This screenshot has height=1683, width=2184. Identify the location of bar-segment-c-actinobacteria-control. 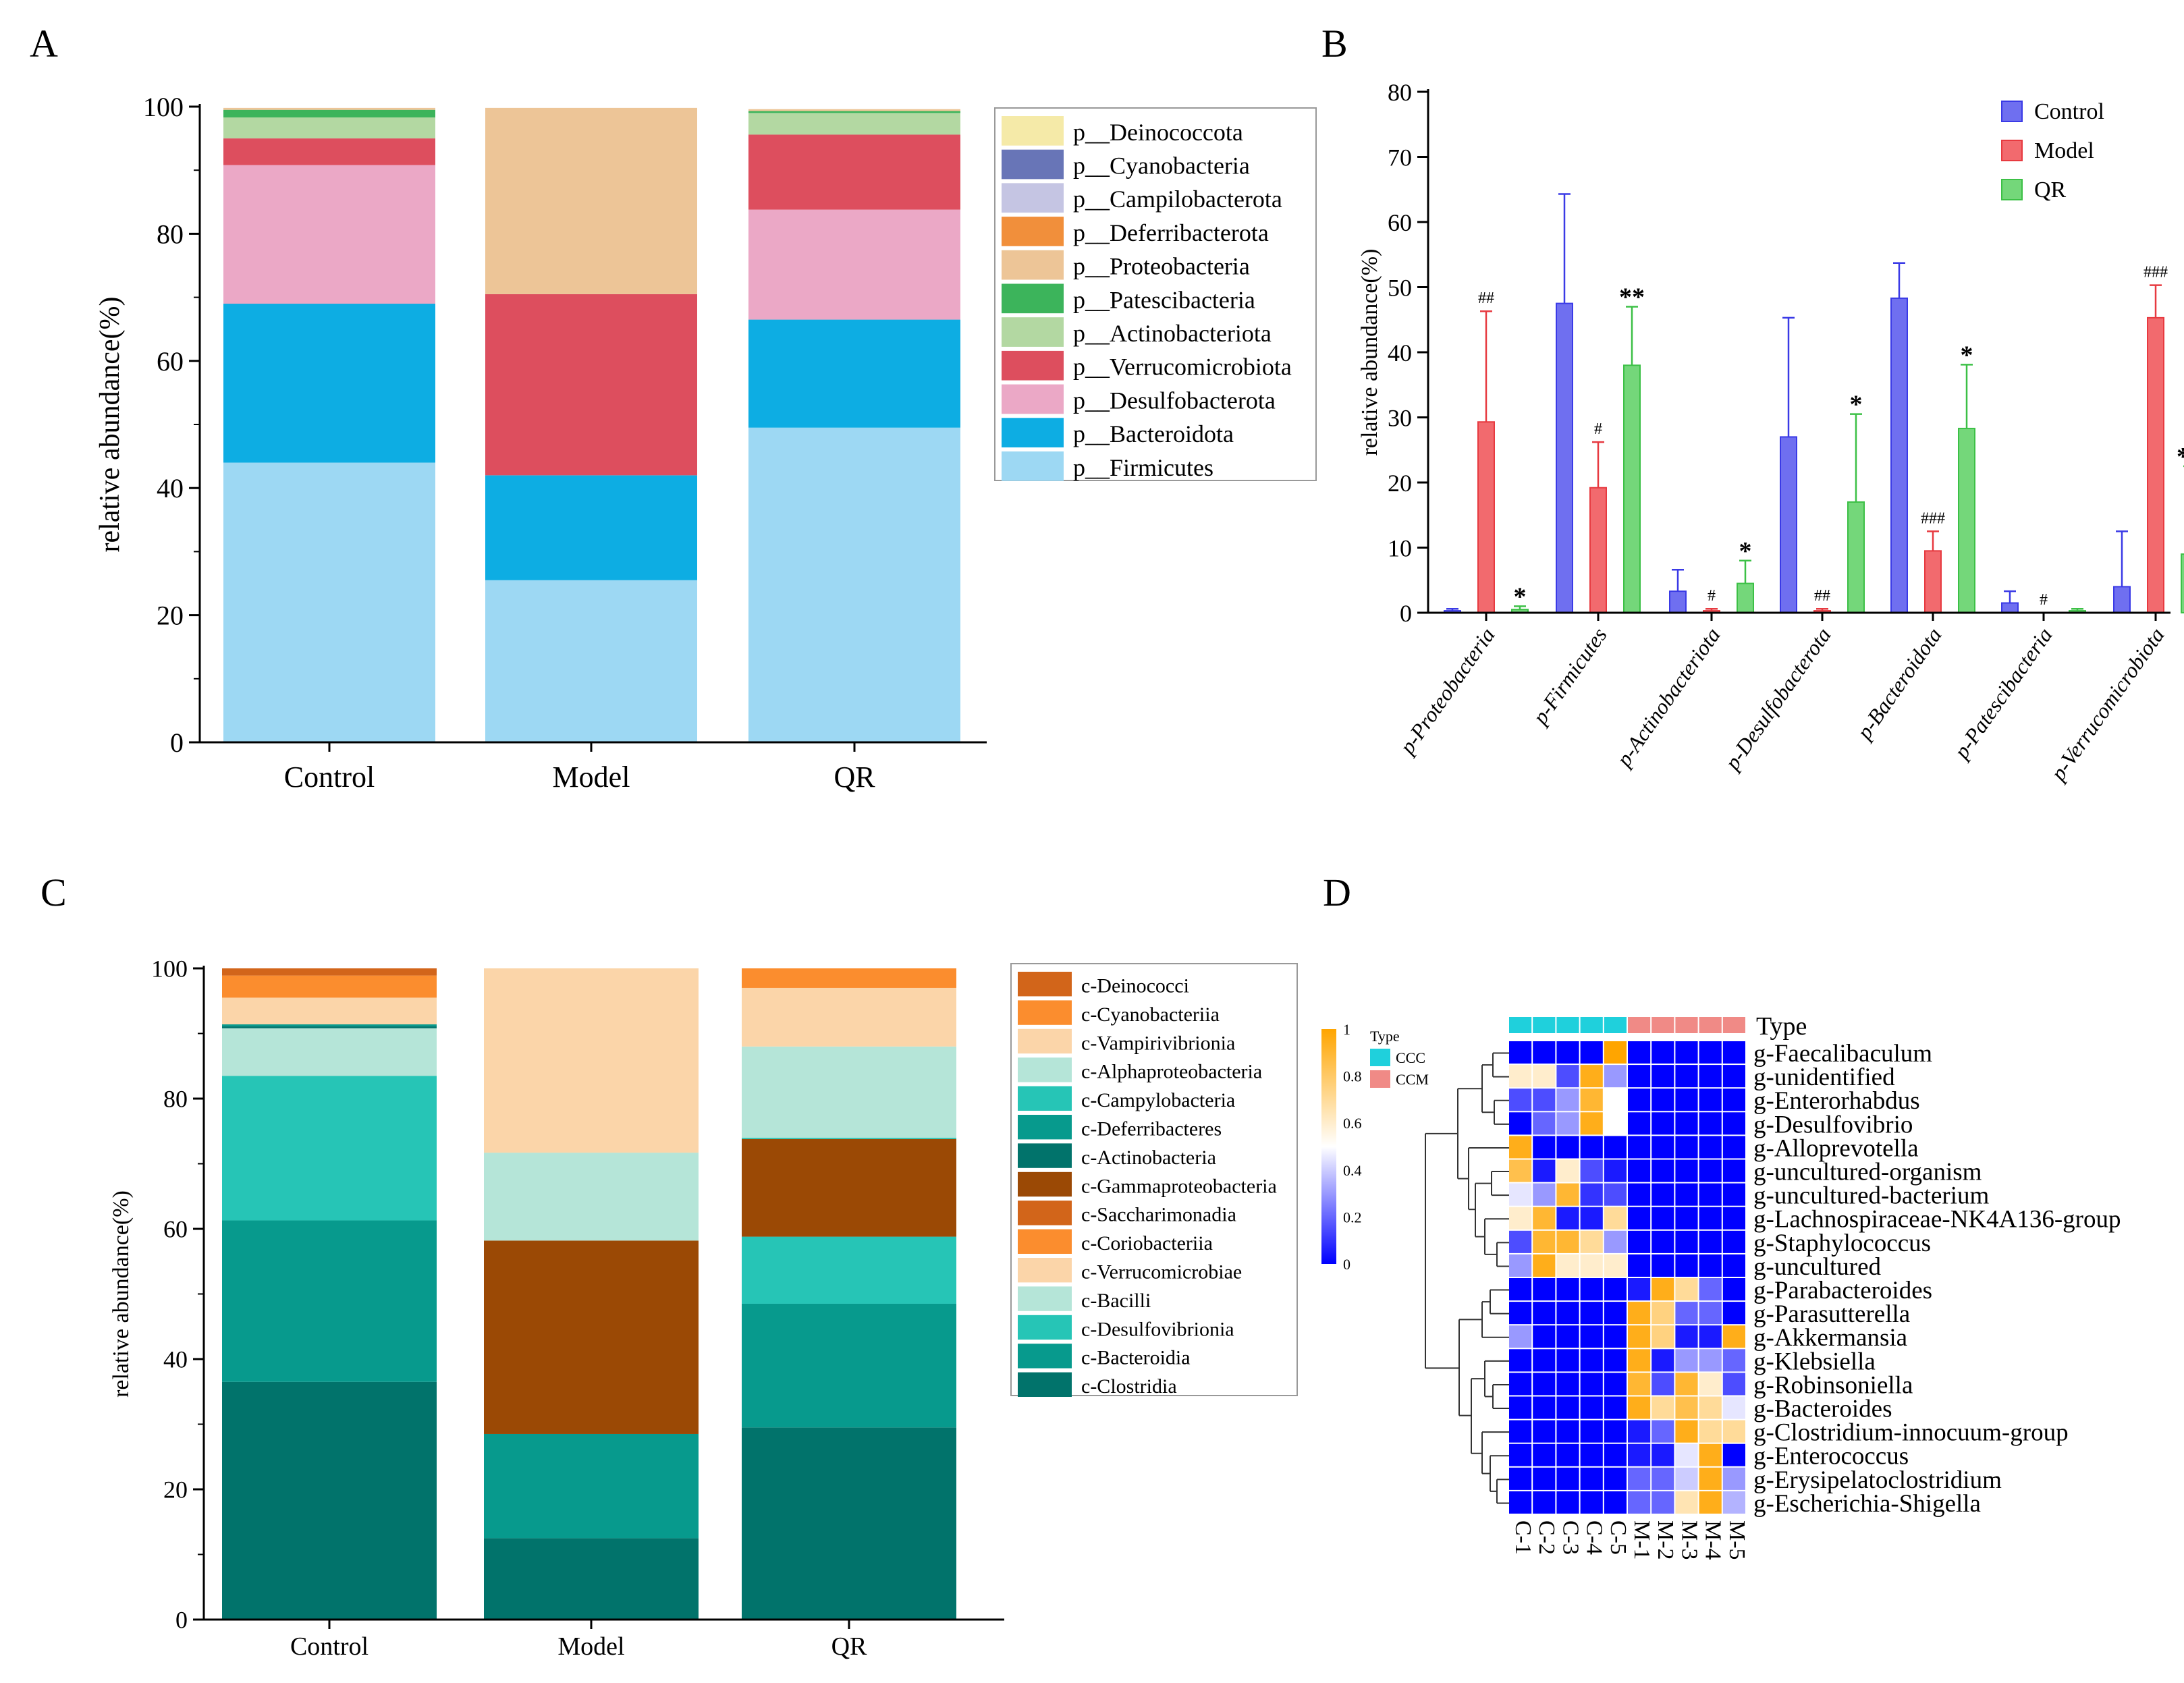
(329, 1027).